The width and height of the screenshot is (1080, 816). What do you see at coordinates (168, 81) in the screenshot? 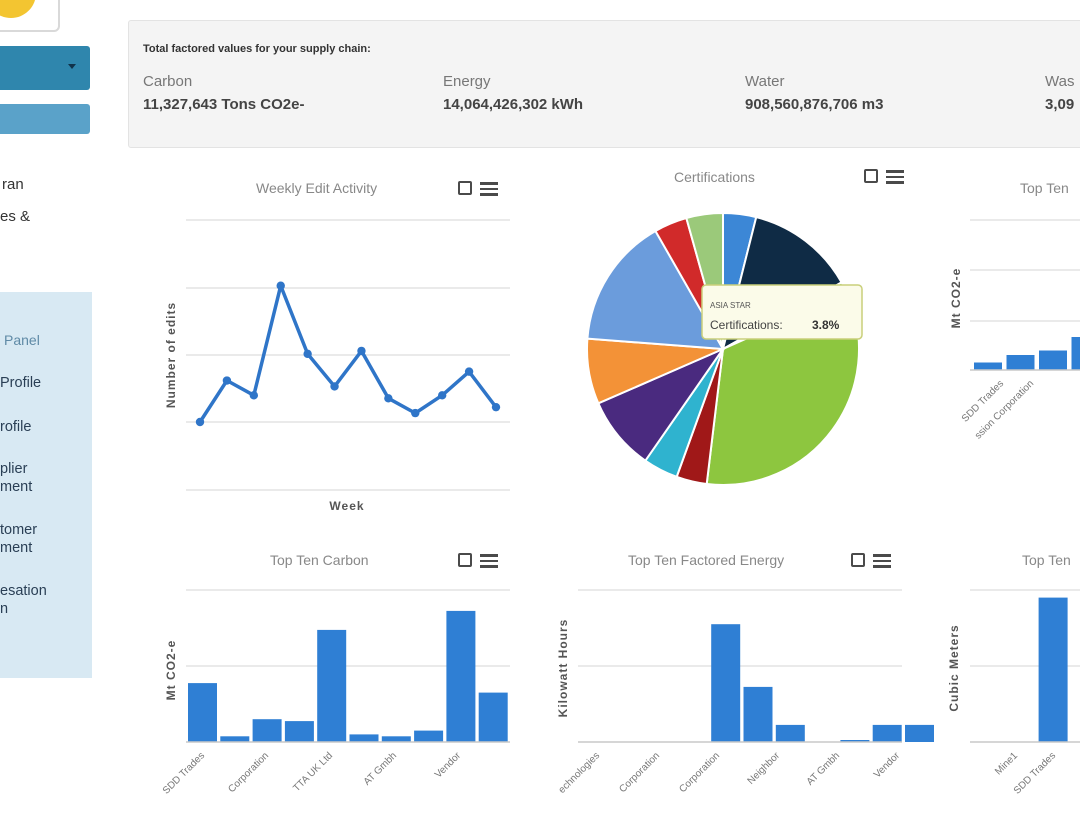
I see `metric-label: Carbon` at bounding box center [168, 81].